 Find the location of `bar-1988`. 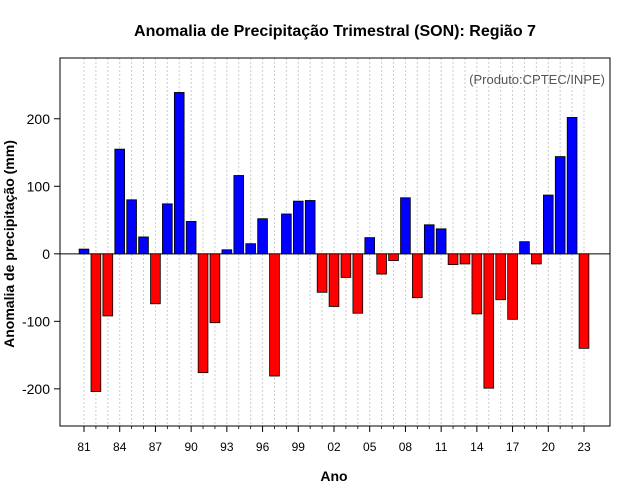

bar-1988 is located at coordinates (167, 229).